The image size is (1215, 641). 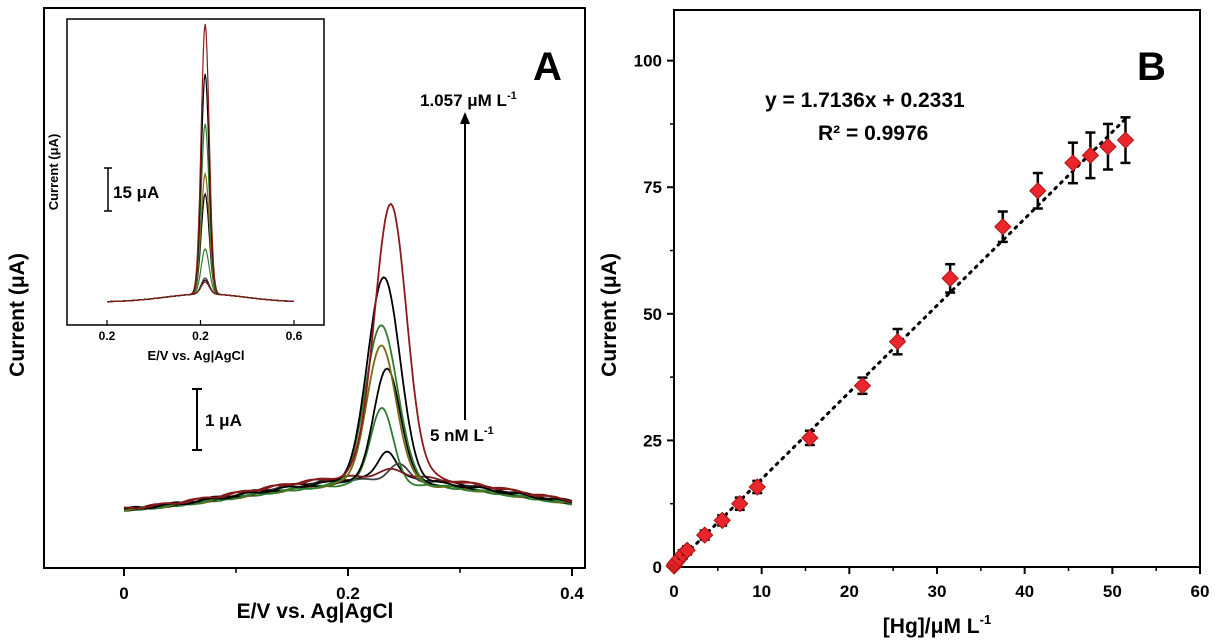 I want to click on r-squared: R² = 0.9976, so click(x=873, y=133).